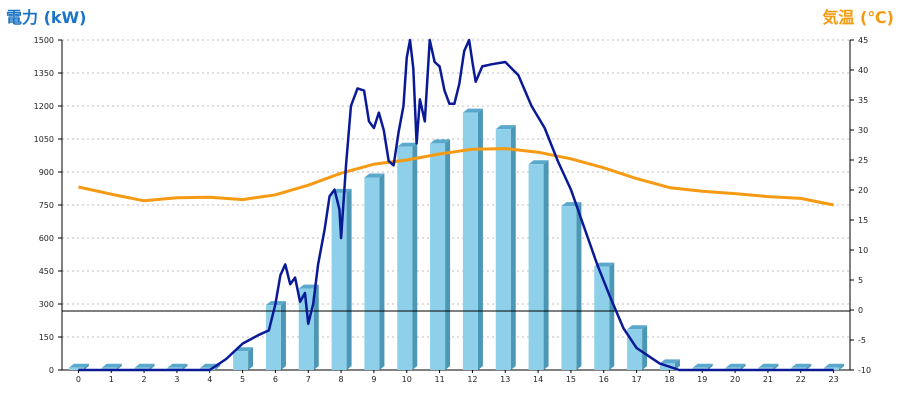 The height and width of the screenshot is (400, 900). What do you see at coordinates (46, 17) in the screenshot?
I see `left-axis-title: 電力 (kW)` at bounding box center [46, 17].